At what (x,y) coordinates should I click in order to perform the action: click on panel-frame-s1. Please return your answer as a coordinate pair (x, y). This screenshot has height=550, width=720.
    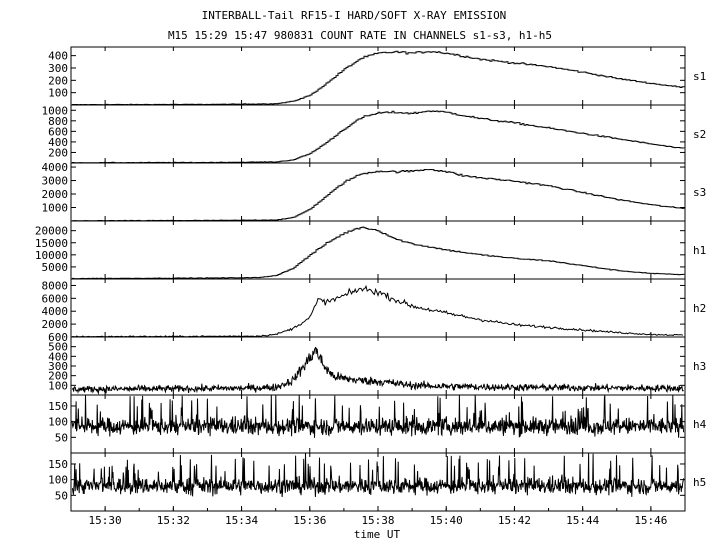
    Looking at the image, I should click on (378, 76).